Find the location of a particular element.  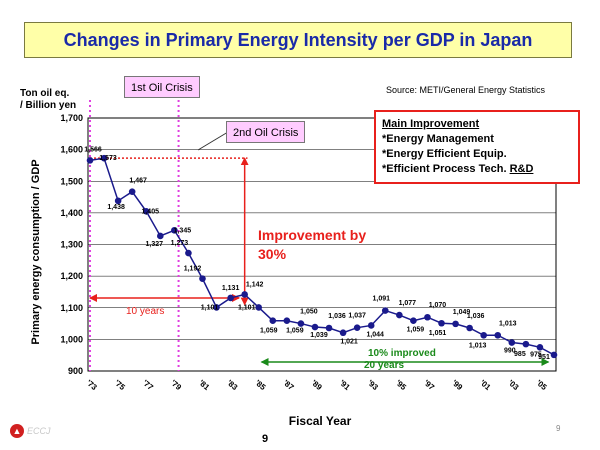

data-label: 1,192 is located at coordinates (193, 269).